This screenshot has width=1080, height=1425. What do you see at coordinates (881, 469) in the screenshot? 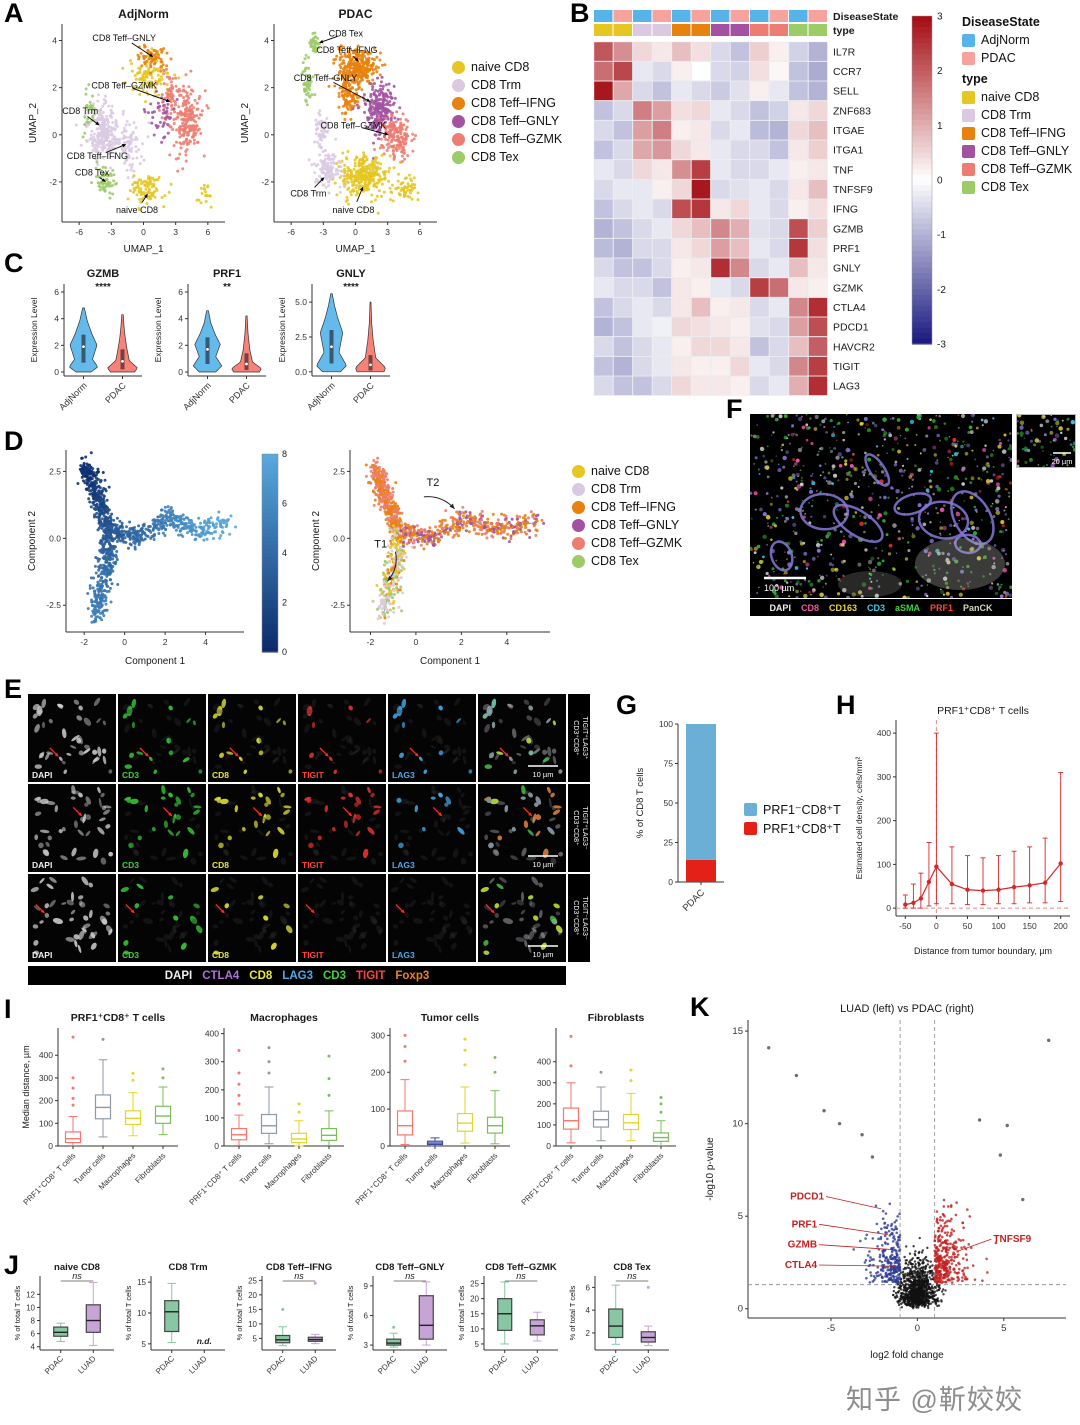
I see `tissue-image: 100 µm` at bounding box center [881, 469].